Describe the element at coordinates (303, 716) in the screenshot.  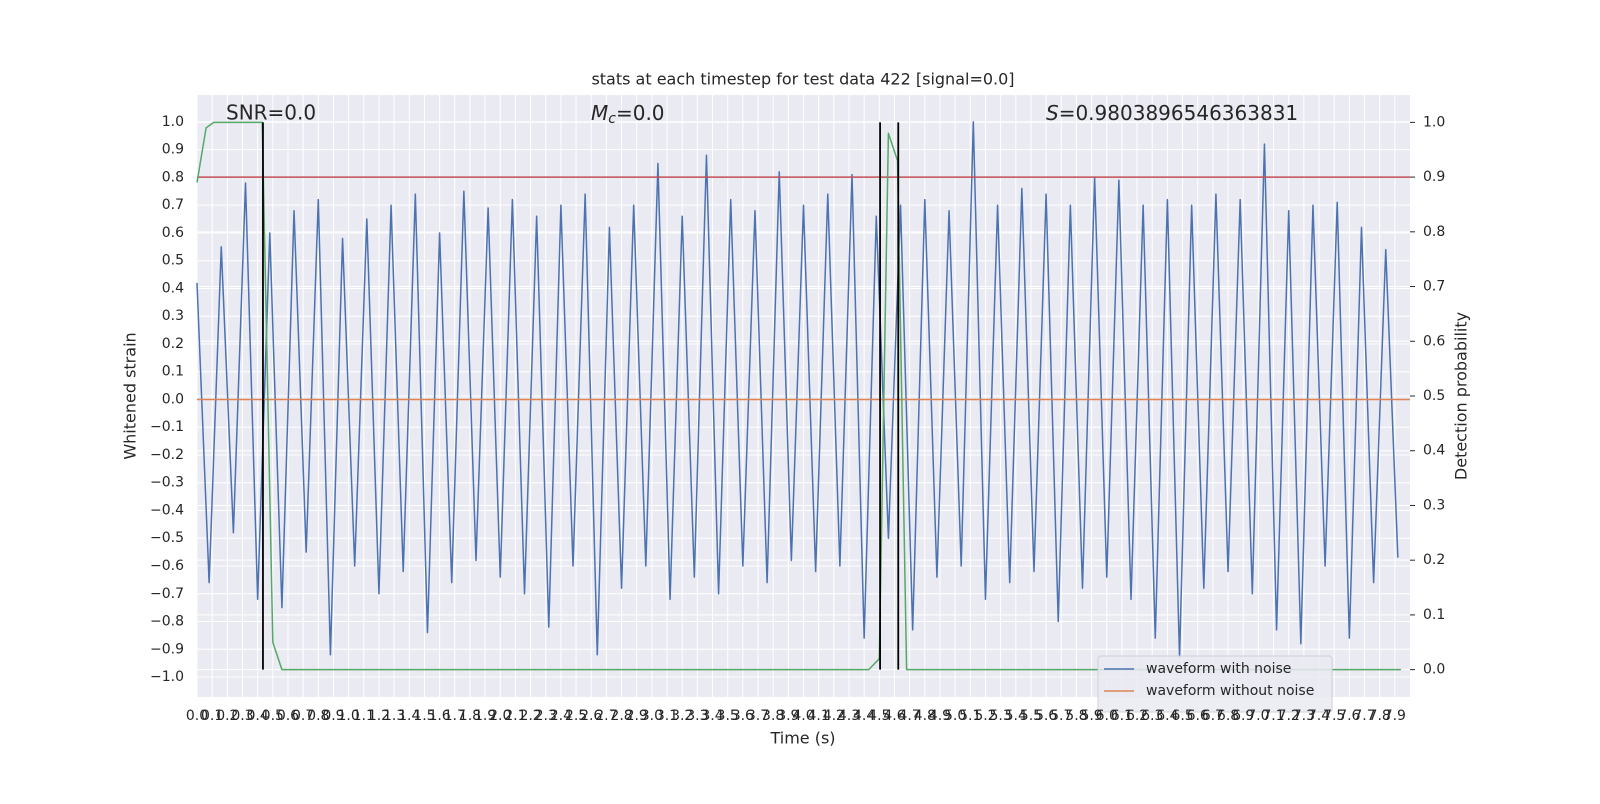
I see `x-tick-label: 0.7` at that location.